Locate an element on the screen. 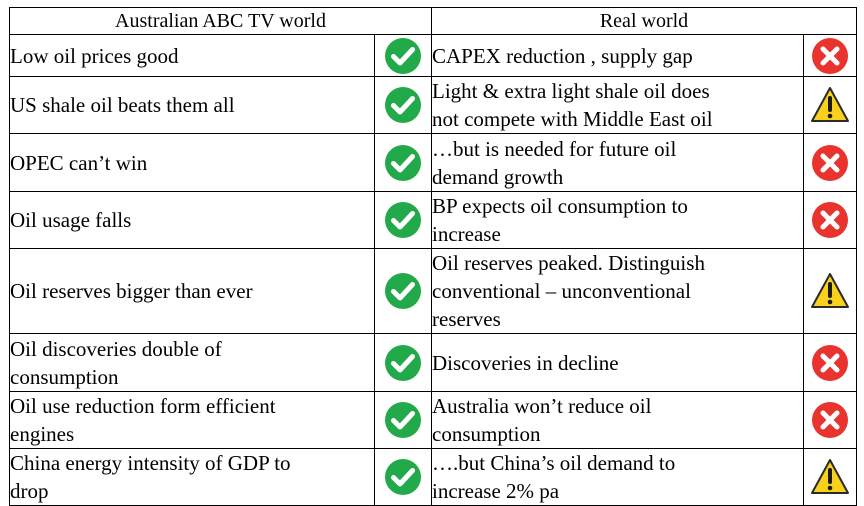 The width and height of the screenshot is (864, 506). left-claim-line: drop is located at coordinates (29, 491).